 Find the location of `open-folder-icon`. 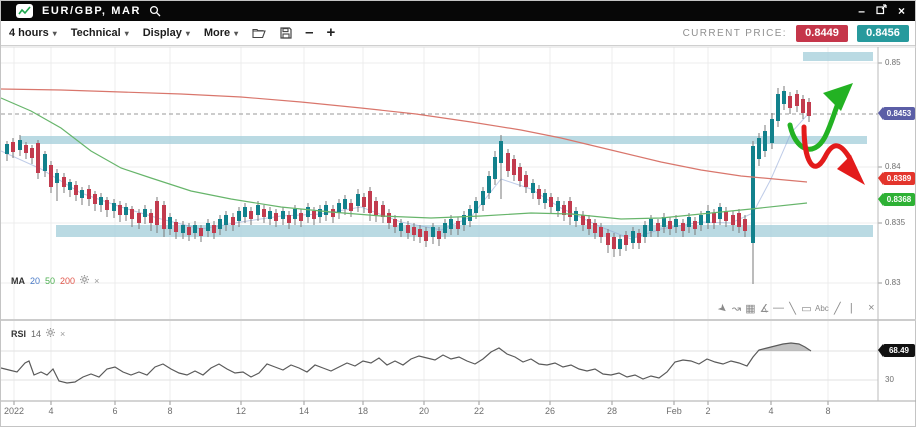

open-folder-icon is located at coordinates (259, 33).